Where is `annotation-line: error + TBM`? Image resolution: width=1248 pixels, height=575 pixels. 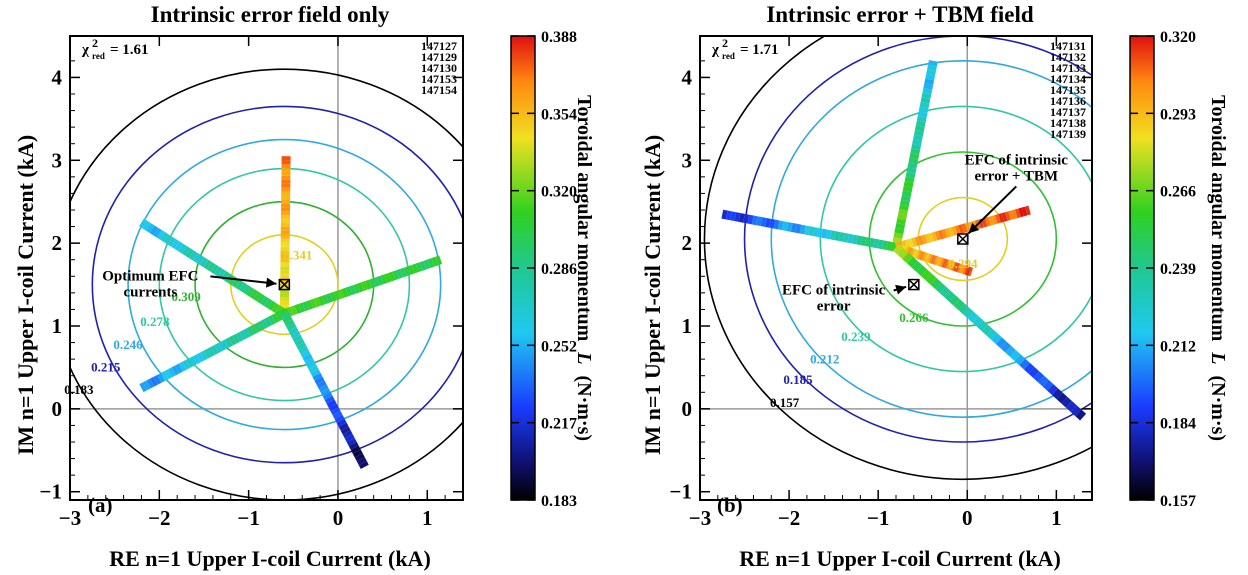
annotation-line: error + TBM is located at coordinates (1016, 176).